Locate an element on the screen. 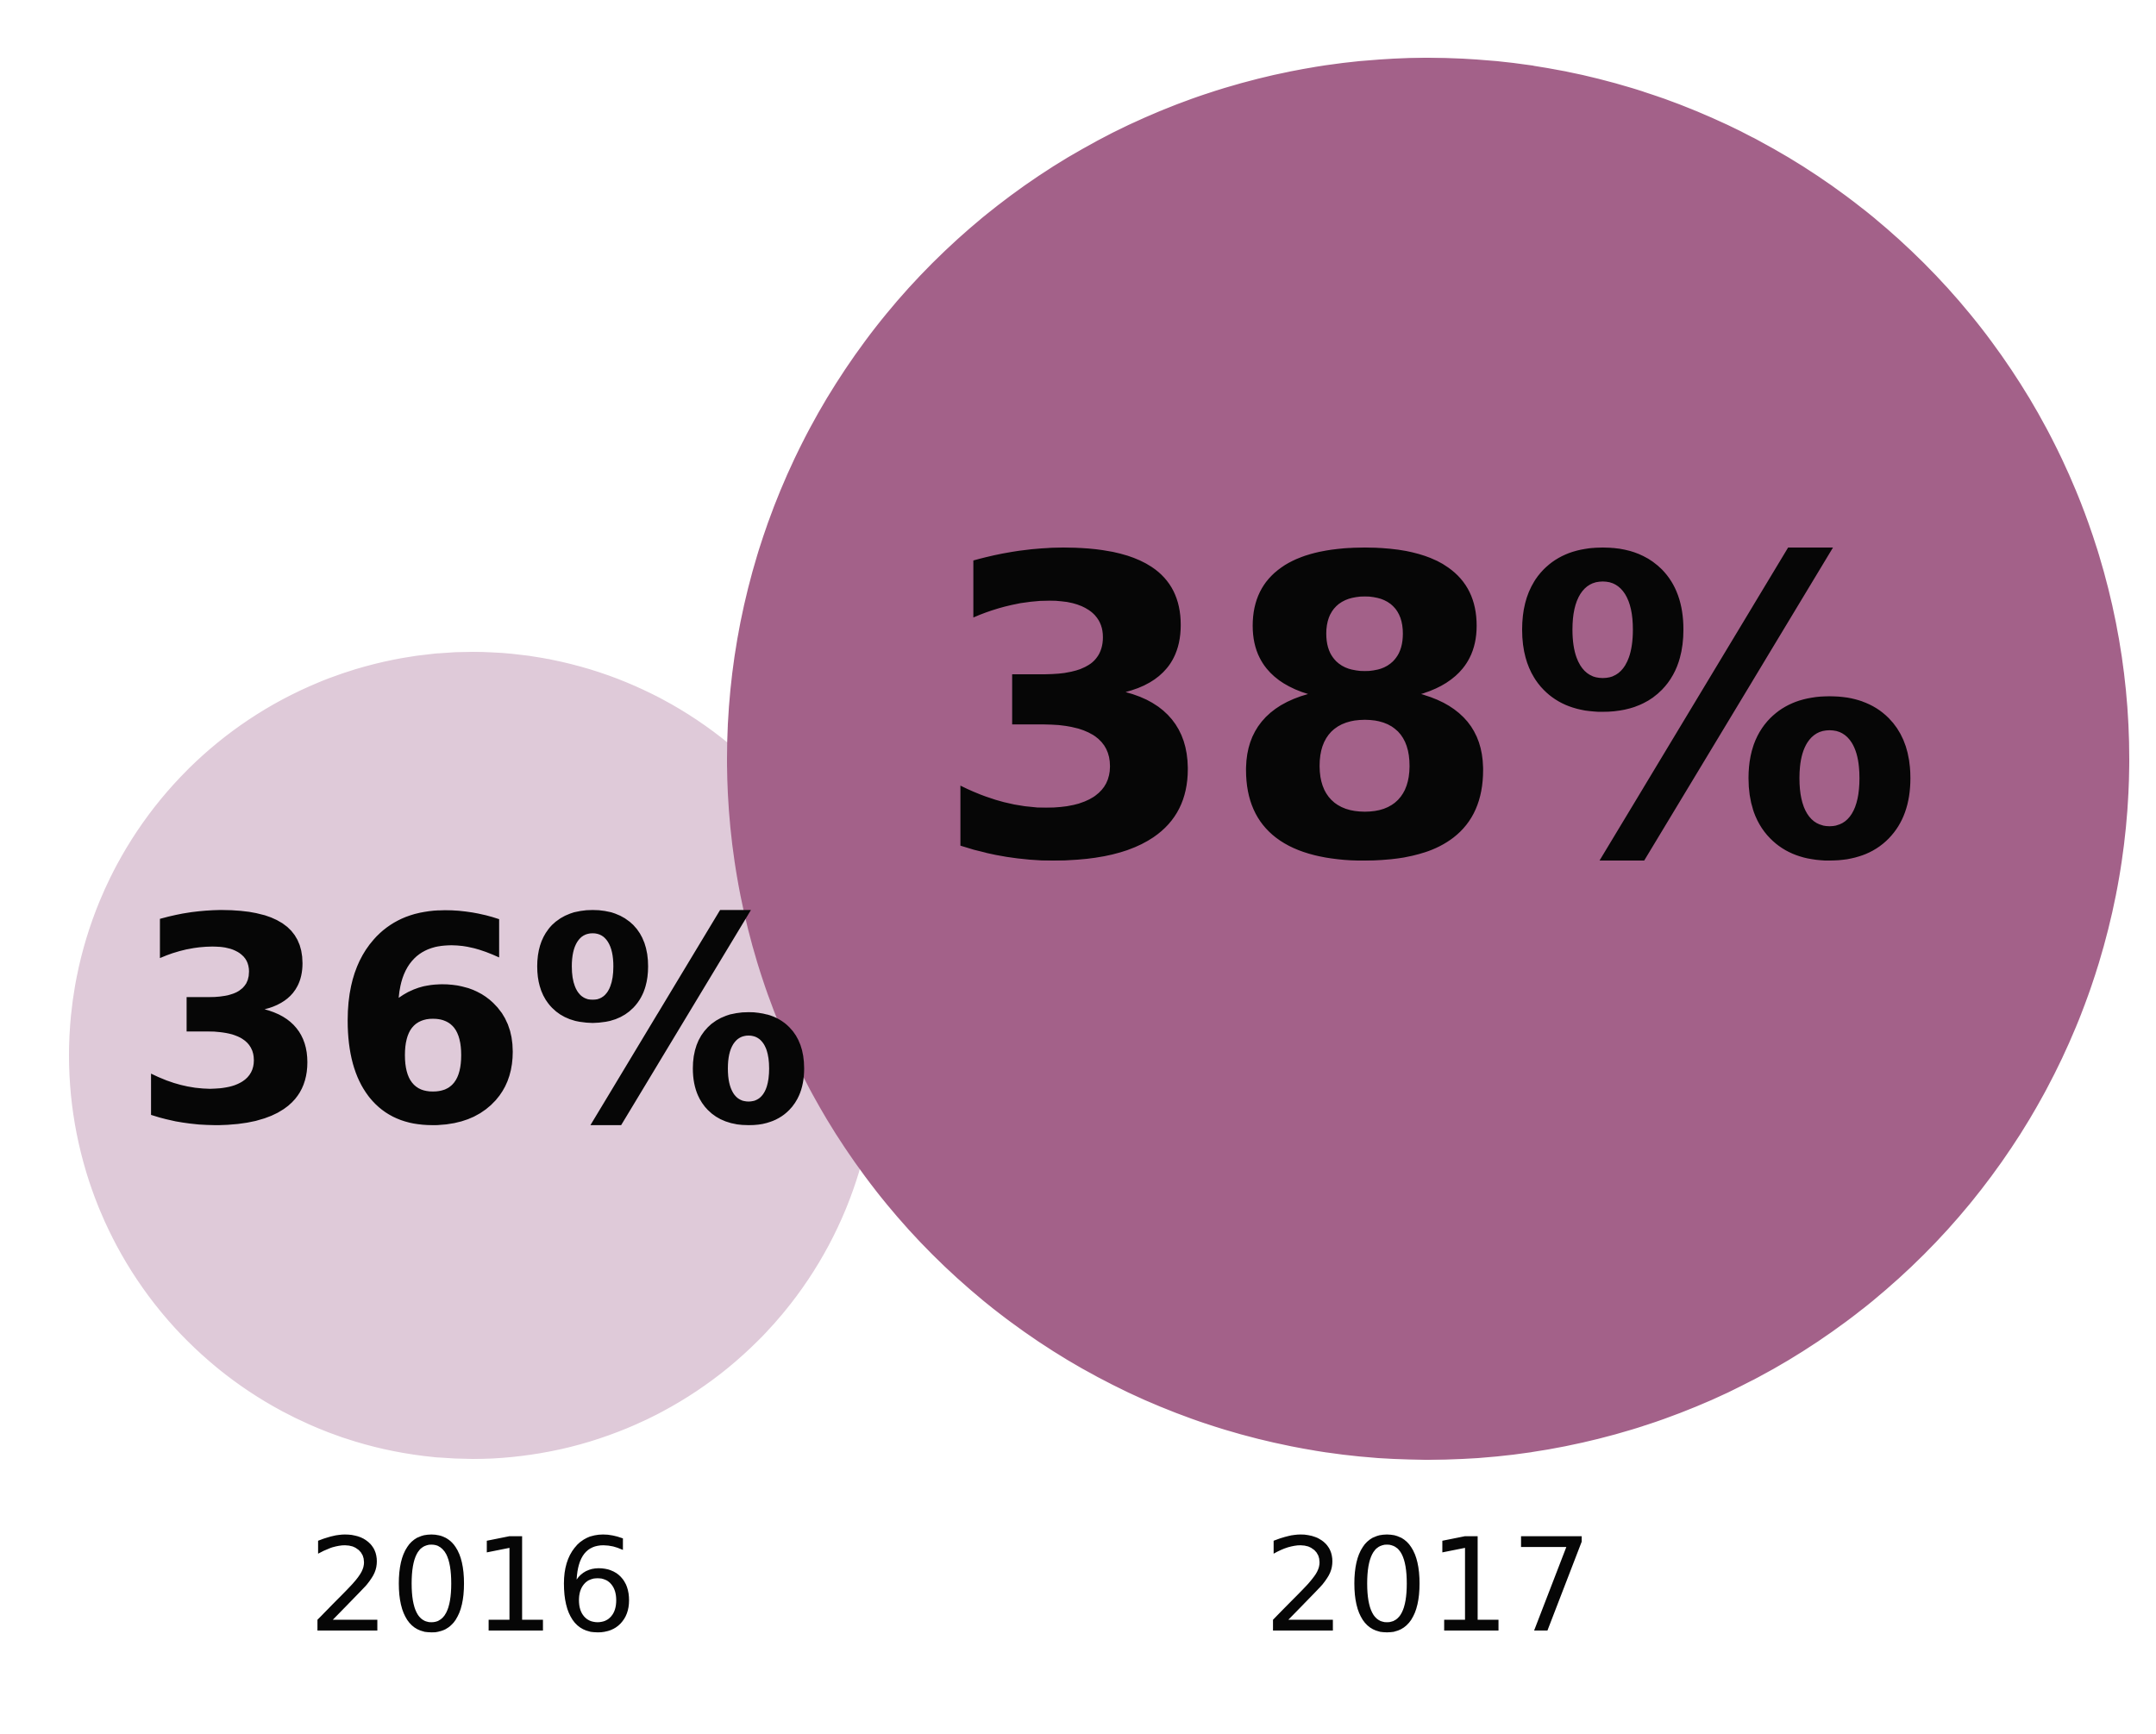 This screenshot has height=1734, width=2156. value-label: 38% is located at coordinates (1428, 712).